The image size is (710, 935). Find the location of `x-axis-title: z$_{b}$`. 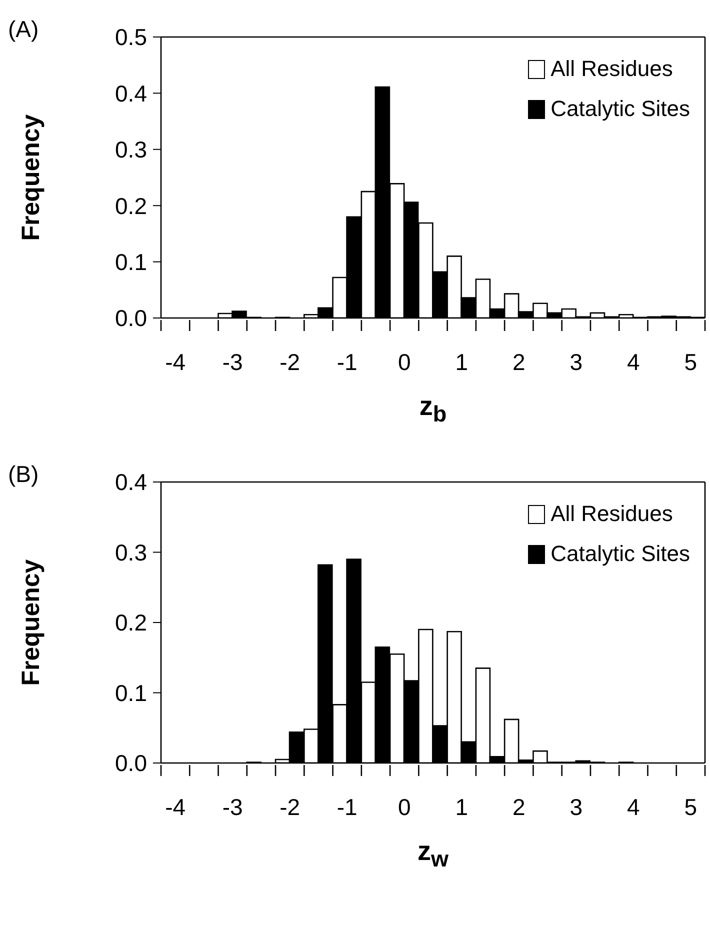

x-axis-title: z$_{b}$ is located at coordinates (433, 409).